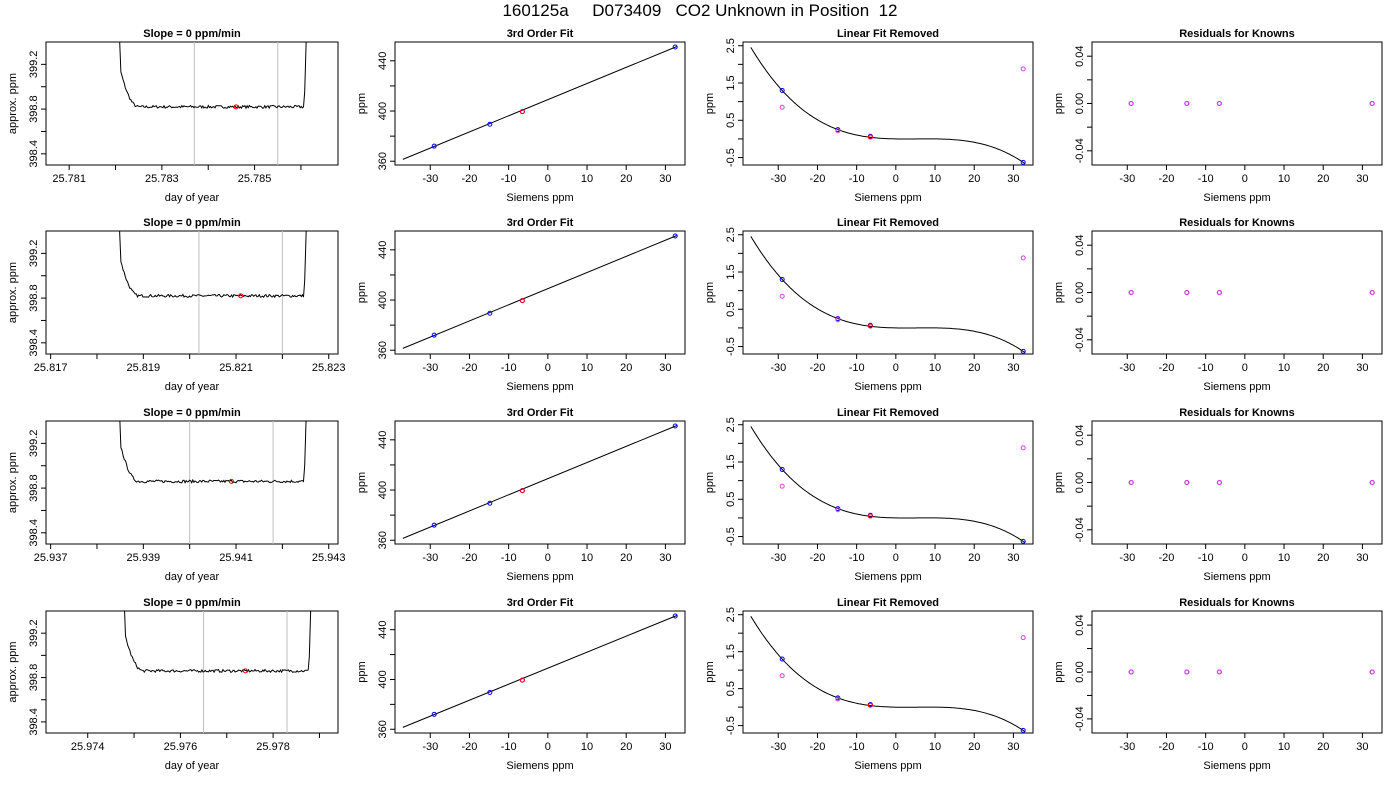 This screenshot has height=800, width=1400. Describe the element at coordinates (888, 106) in the screenshot. I see `cubic-curve` at that location.